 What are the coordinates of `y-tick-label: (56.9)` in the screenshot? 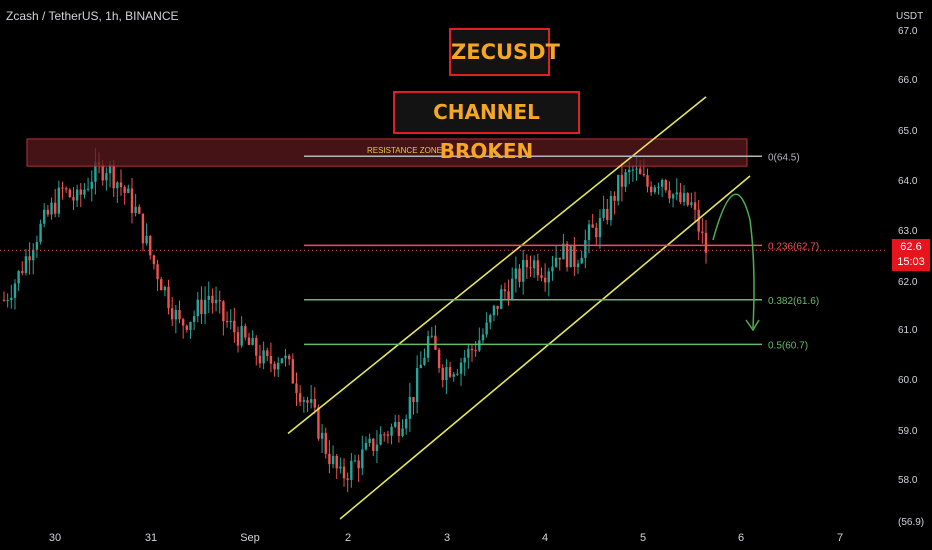 It's located at (911, 522).